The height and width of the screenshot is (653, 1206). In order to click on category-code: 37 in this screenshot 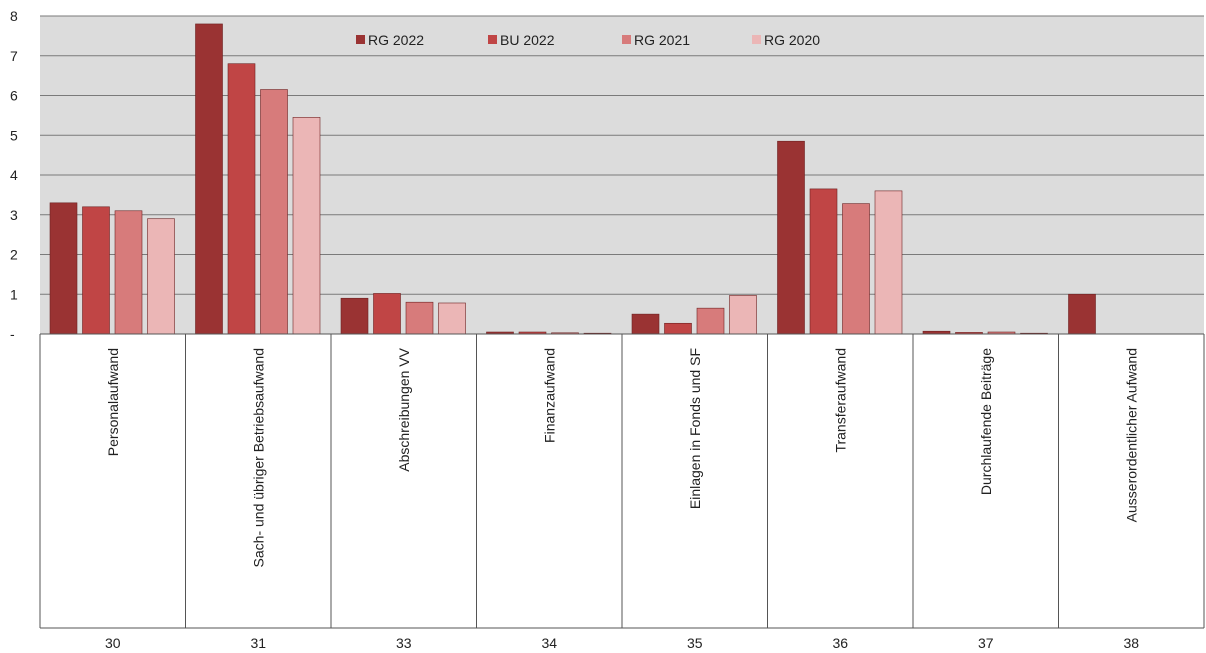, I will do `click(986, 643)`.